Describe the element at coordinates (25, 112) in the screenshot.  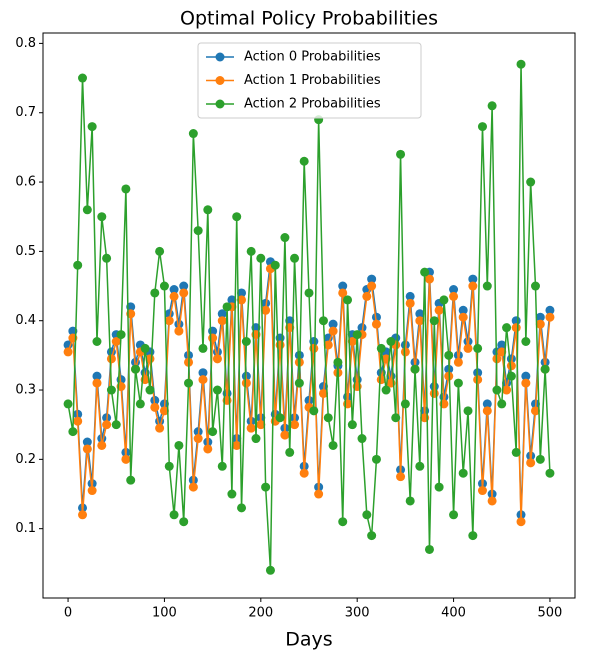
I see `y-tick-label: 0.7` at that location.